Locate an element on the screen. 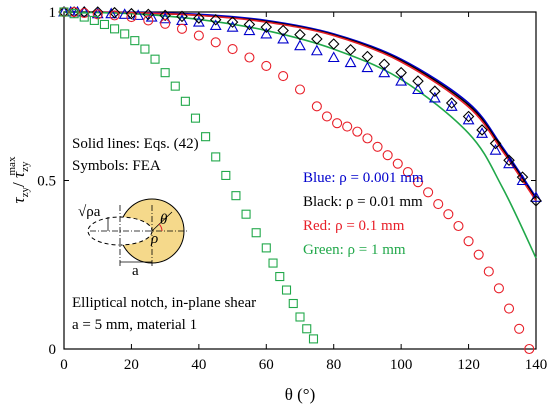 The height and width of the screenshot is (406, 550). legend-green: Green: ρ = 1 mm is located at coordinates (354, 250).